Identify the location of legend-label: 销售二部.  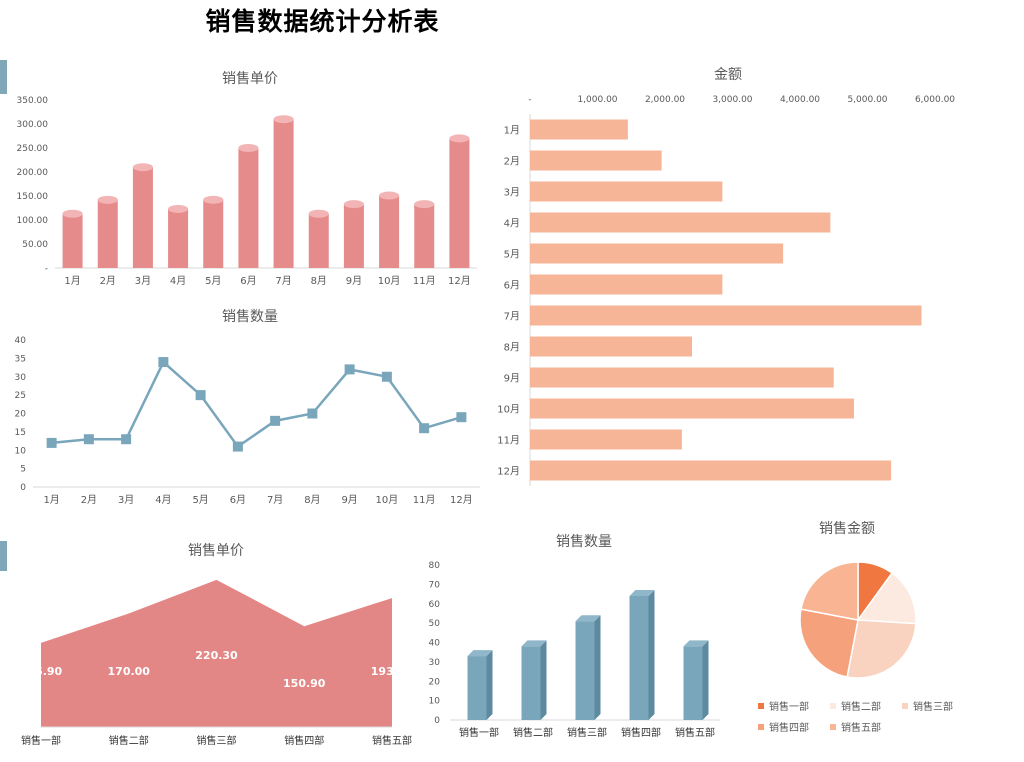
(861, 707).